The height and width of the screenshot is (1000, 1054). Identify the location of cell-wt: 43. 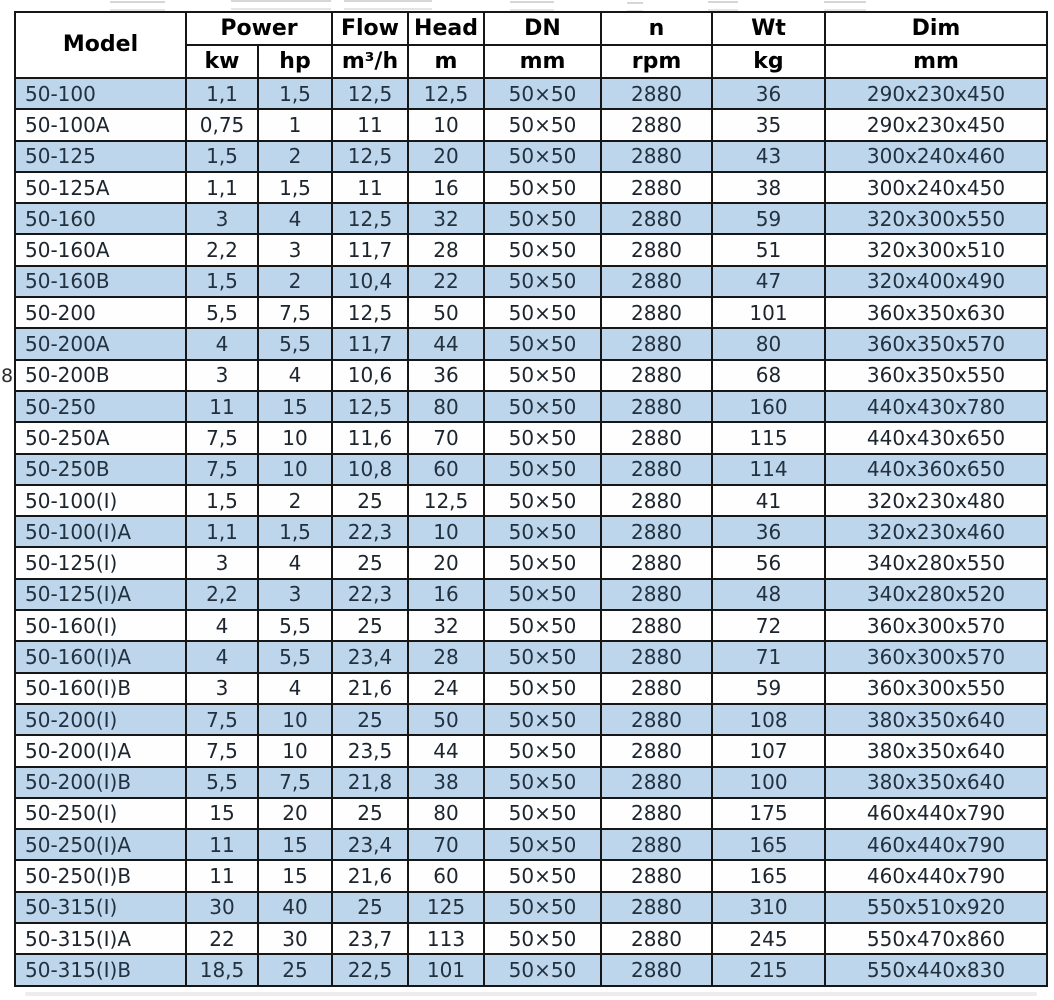
(768, 156).